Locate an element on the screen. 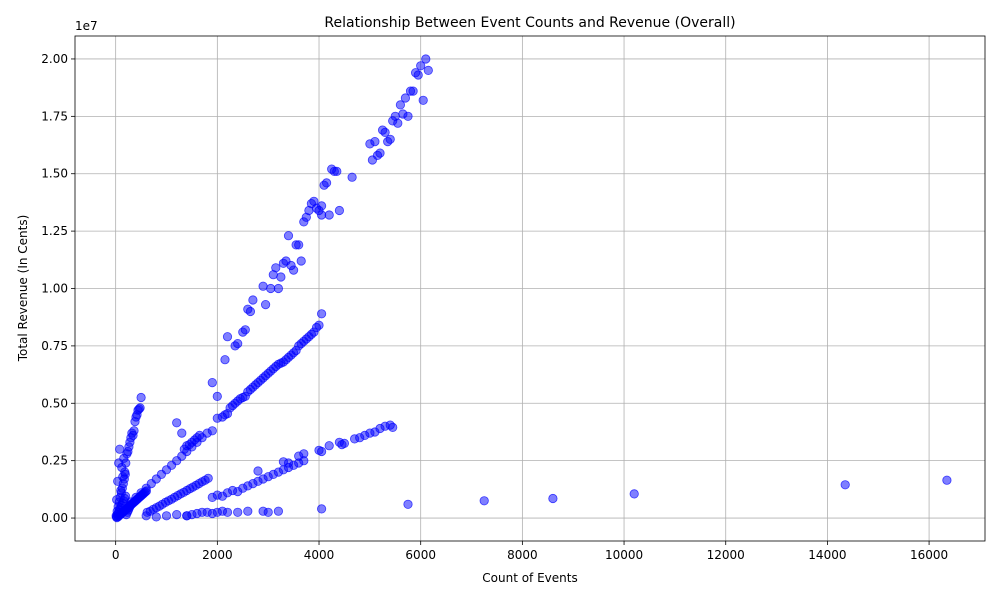  y-tick-label: 2.00 is located at coordinates (54, 59).